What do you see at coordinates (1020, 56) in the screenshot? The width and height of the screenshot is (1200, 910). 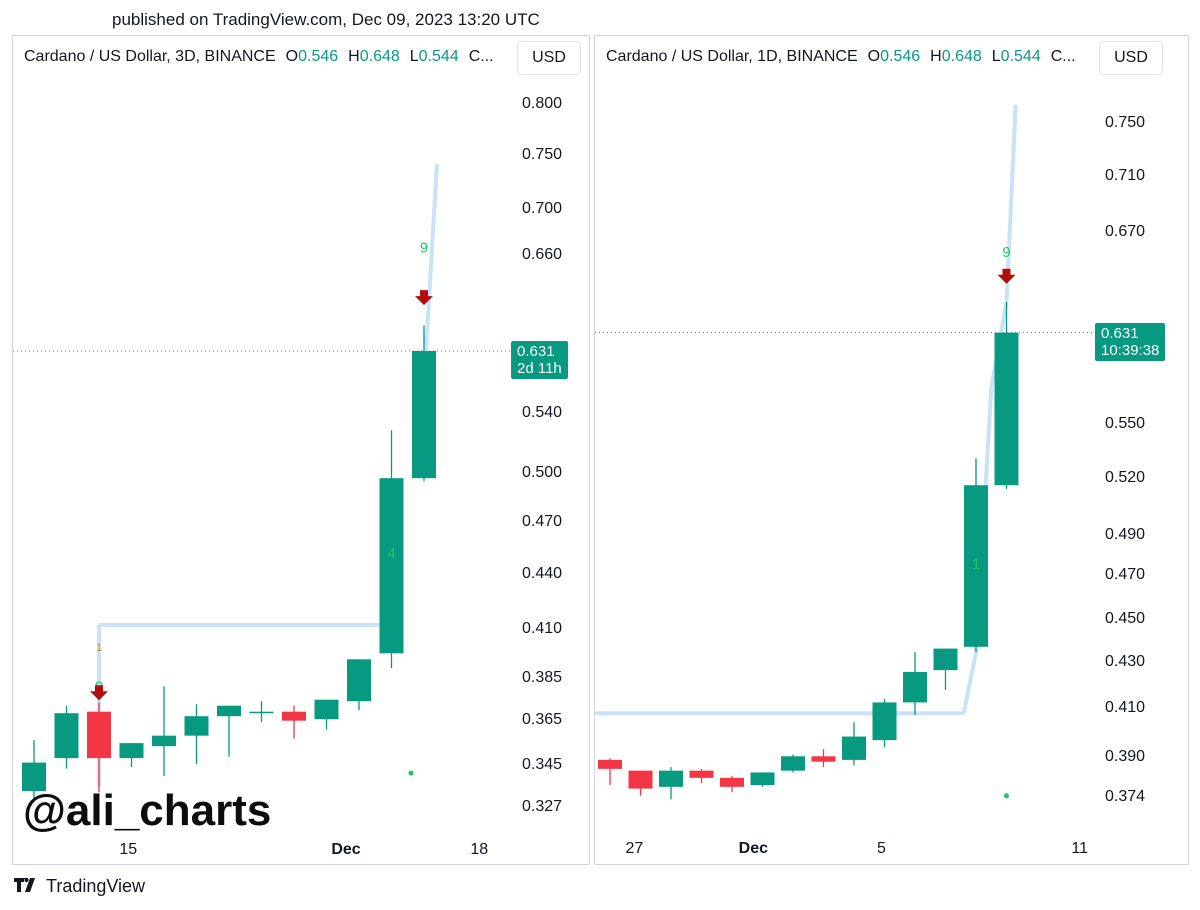 I see `legend-low: 0.544` at bounding box center [1020, 56].